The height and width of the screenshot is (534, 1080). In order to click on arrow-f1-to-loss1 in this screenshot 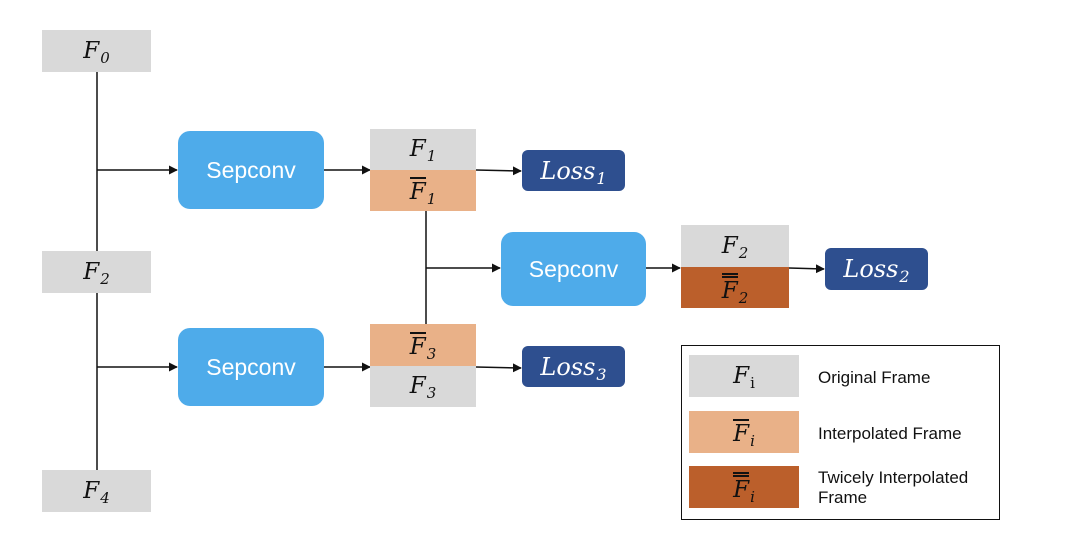, I will do `click(498, 171)`.